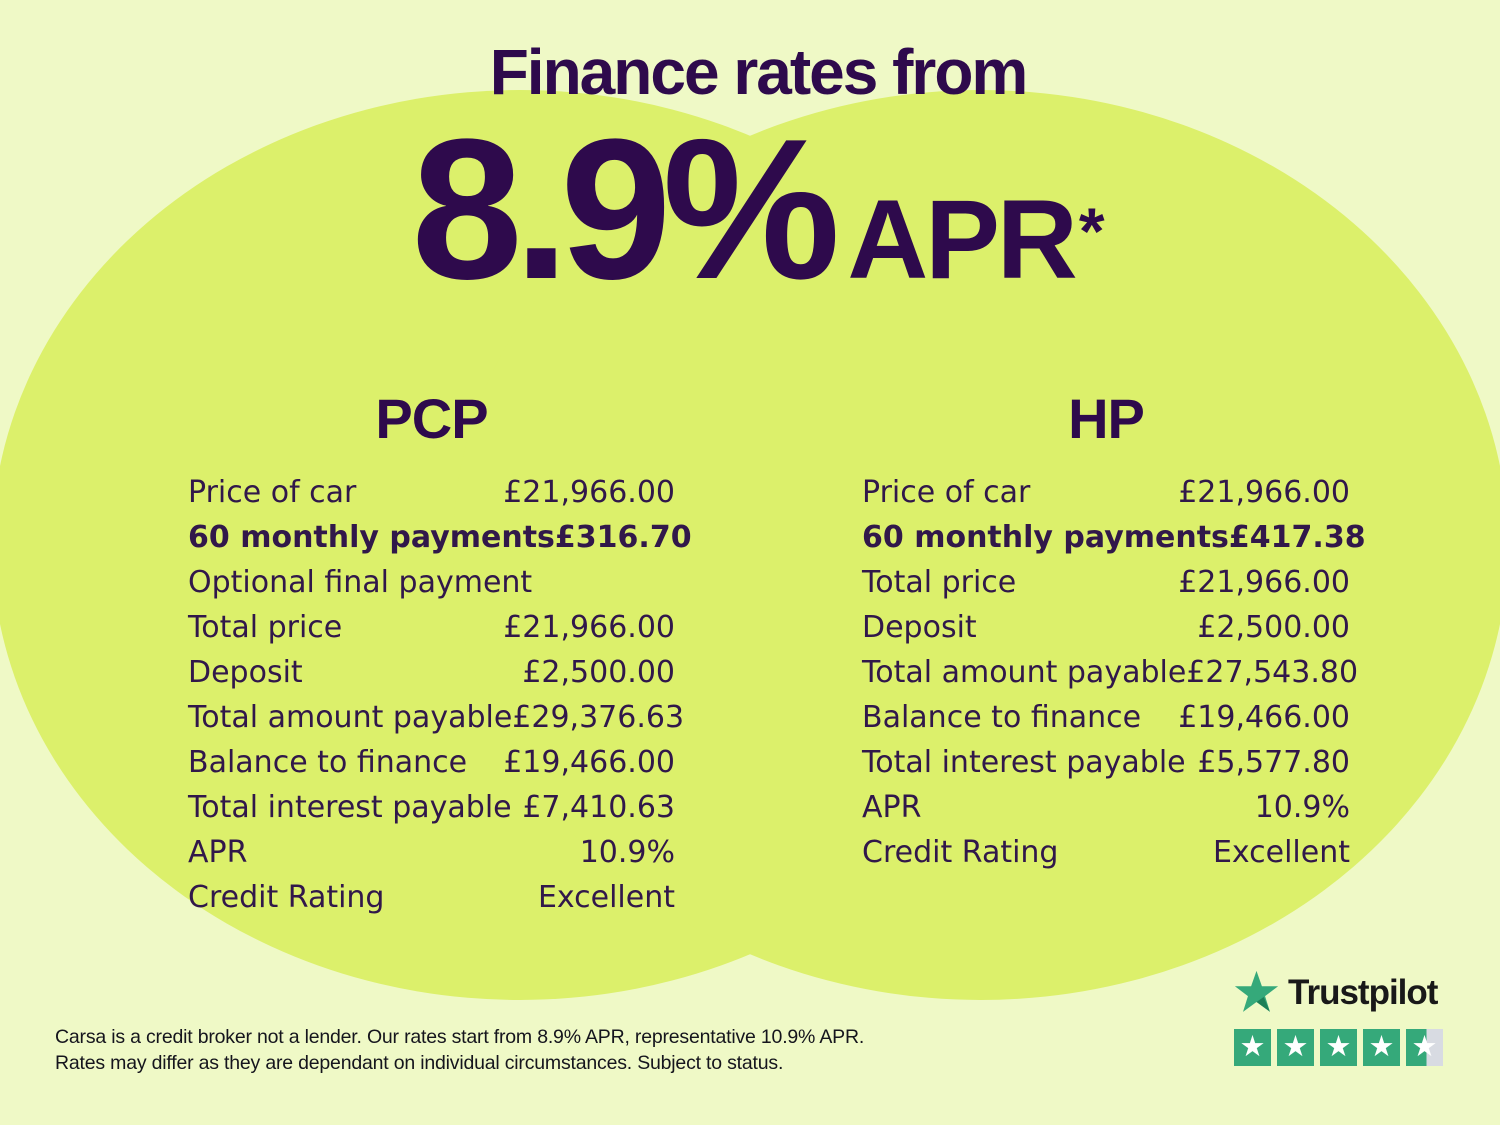 Image resolution: width=1500 pixels, height=1125 pixels. I want to click on trustpilot-star-rating: ★ ★ ★ ★ ★, so click(1340, 1047).